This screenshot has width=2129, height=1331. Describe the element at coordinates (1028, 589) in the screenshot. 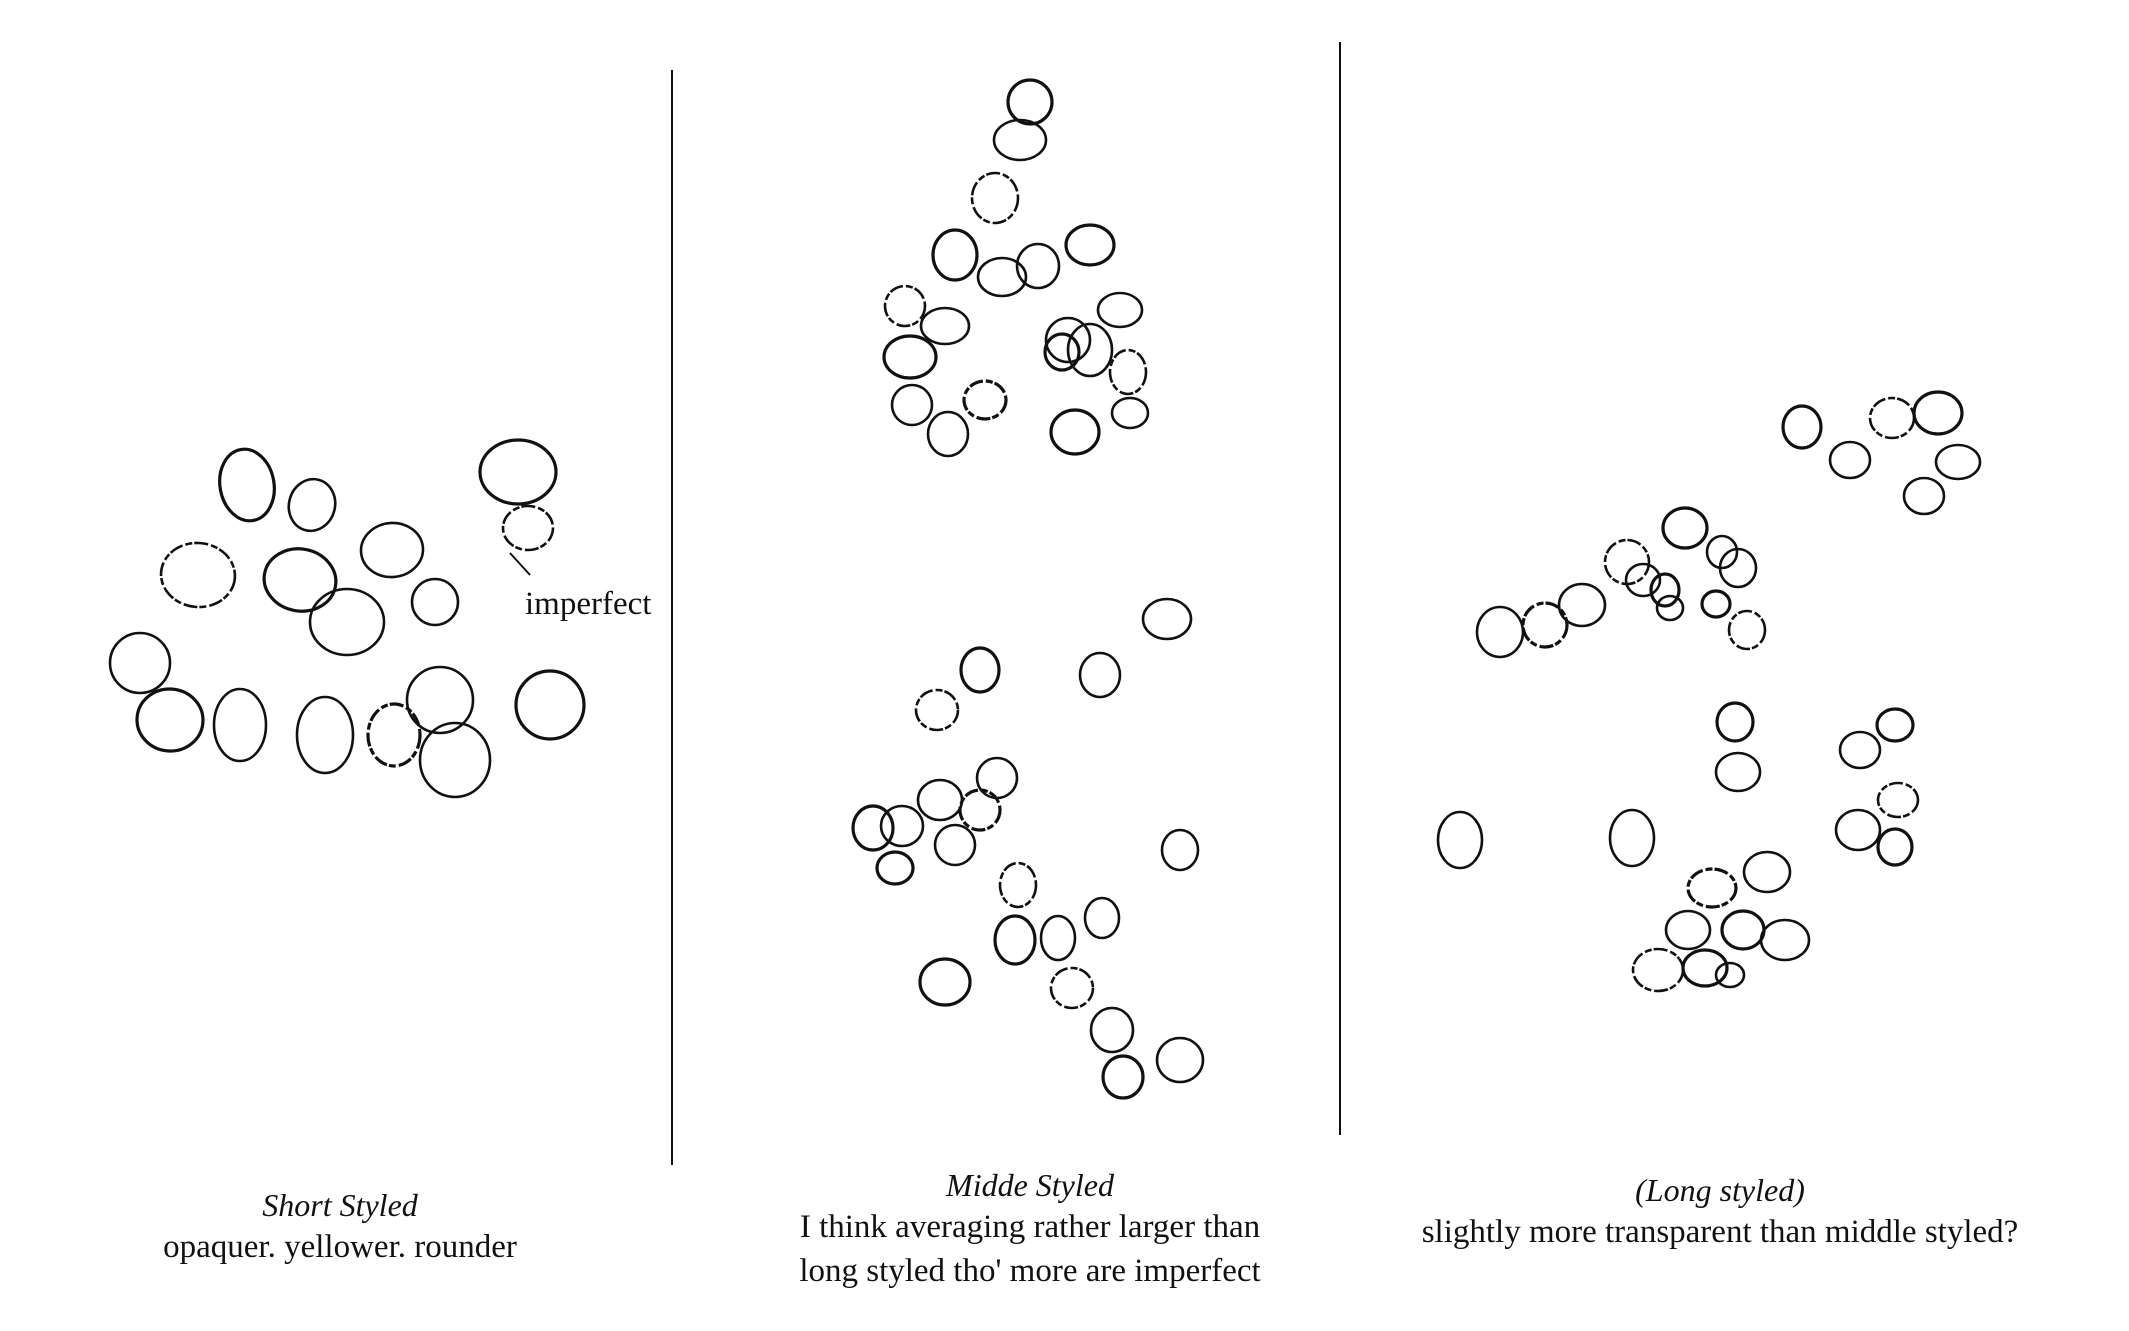

I see `pollen-grains-middle-styled` at that location.